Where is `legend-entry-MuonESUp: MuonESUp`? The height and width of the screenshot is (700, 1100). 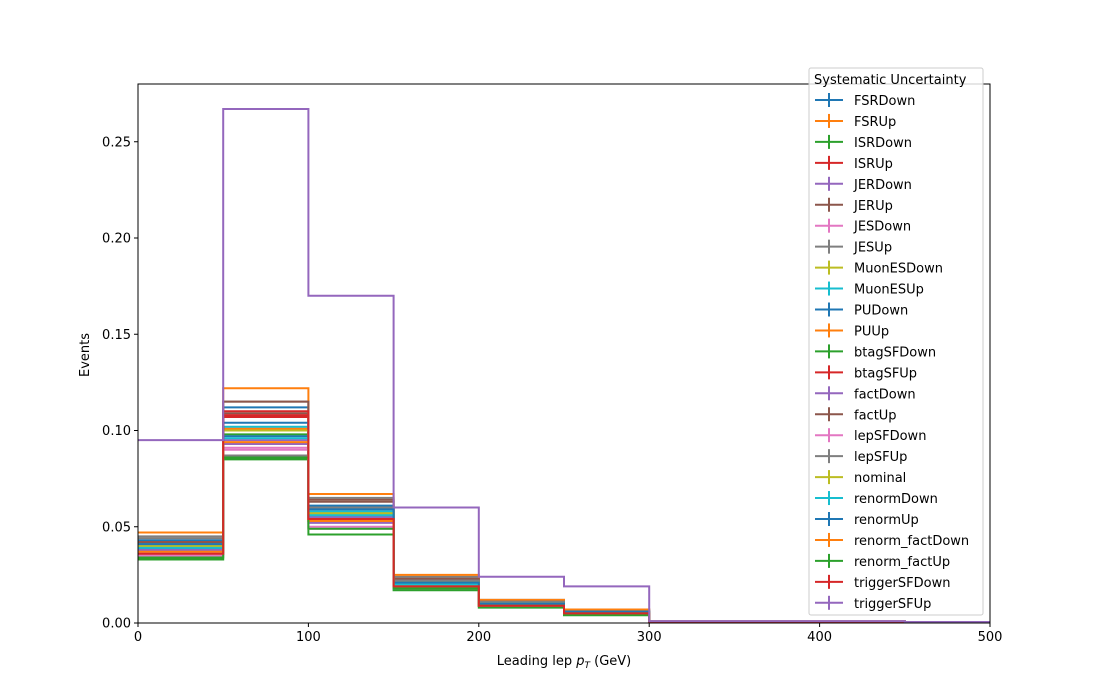
legend-entry-MuonESUp: MuonESUp is located at coordinates (869, 289).